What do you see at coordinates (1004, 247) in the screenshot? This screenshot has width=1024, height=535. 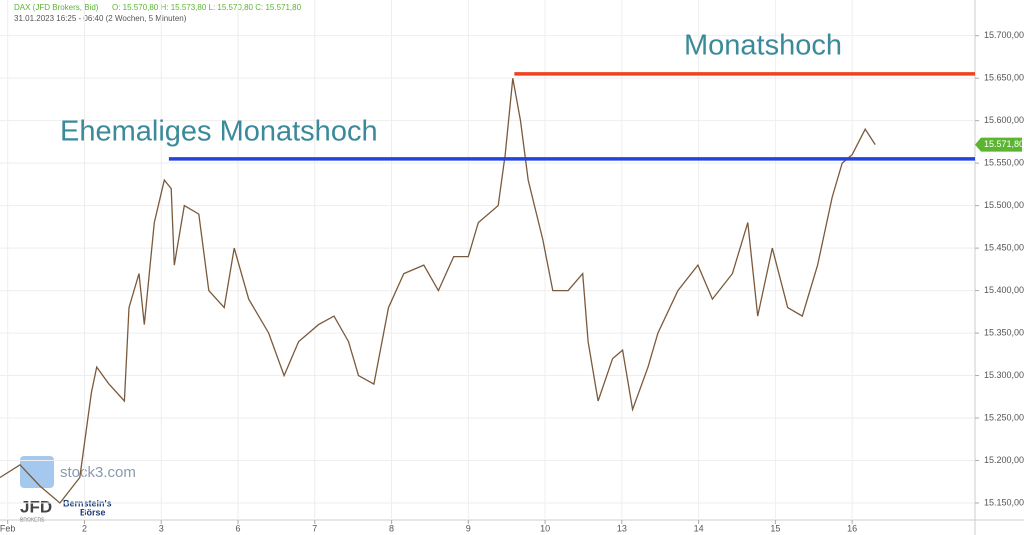 I see `y-tick-label: 15.450,00` at bounding box center [1004, 247].